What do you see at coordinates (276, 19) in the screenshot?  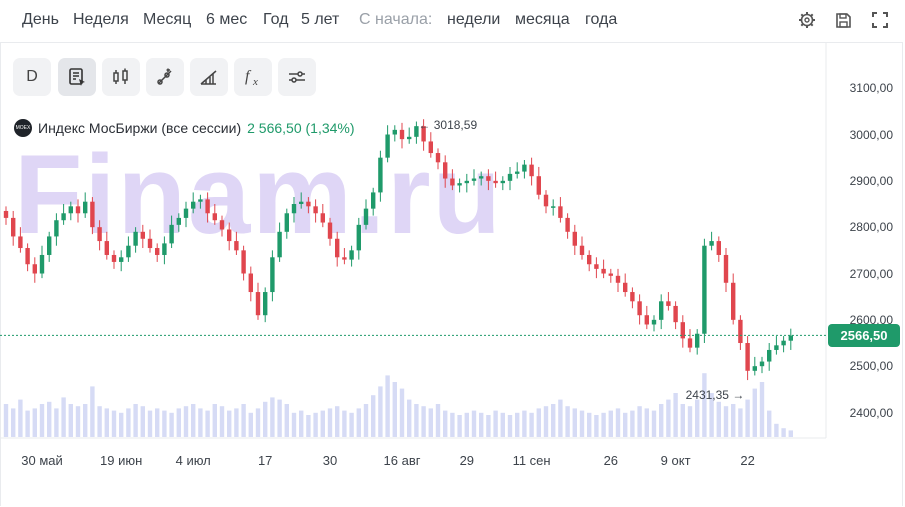 I see `period-year: Год` at bounding box center [276, 19].